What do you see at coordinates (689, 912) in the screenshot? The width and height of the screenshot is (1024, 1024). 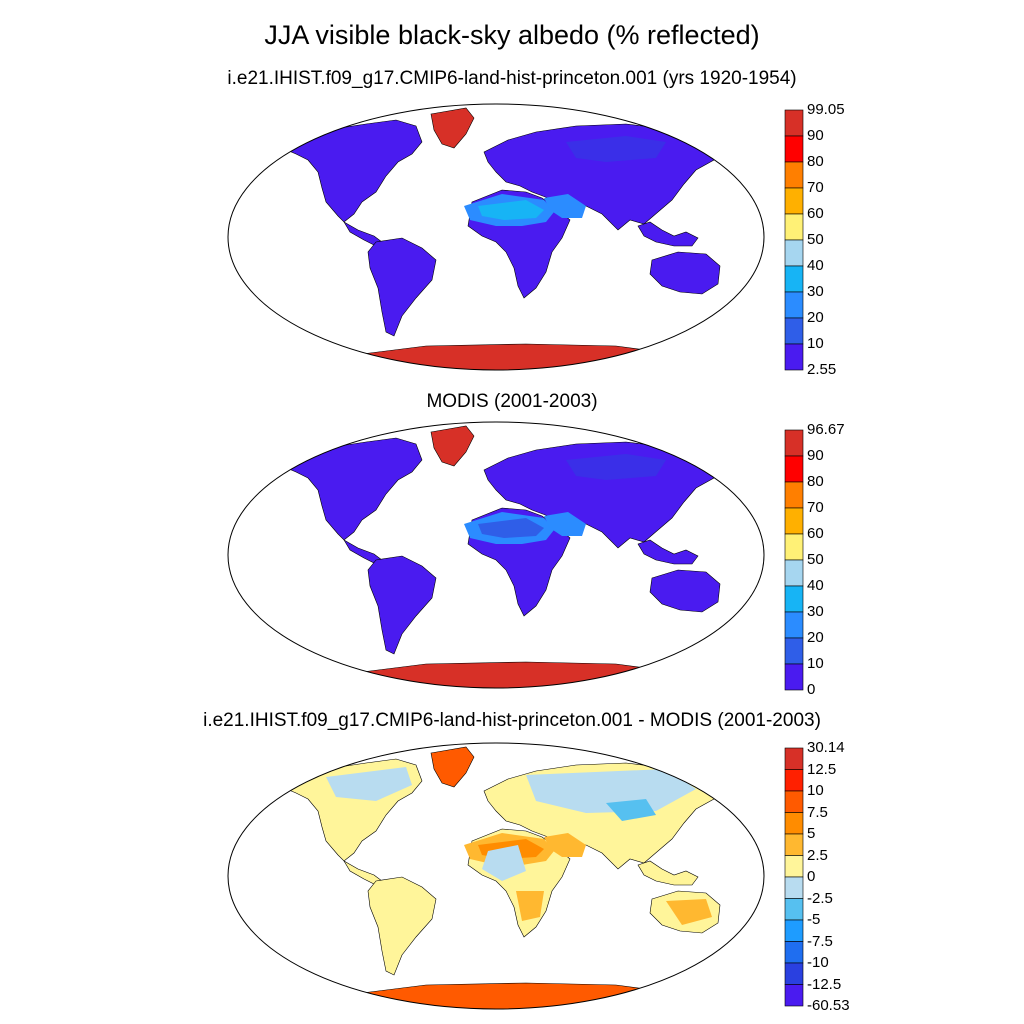 I see `land-australia-diff` at bounding box center [689, 912].